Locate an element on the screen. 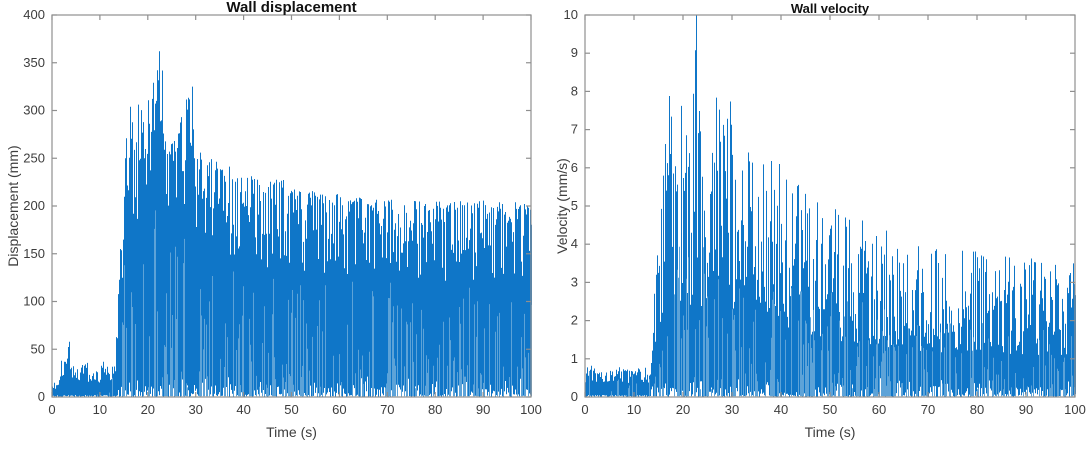 This screenshot has width=1089, height=459. velocity-y-axis-label: Velocity (mm/s) is located at coordinates (562, 206).